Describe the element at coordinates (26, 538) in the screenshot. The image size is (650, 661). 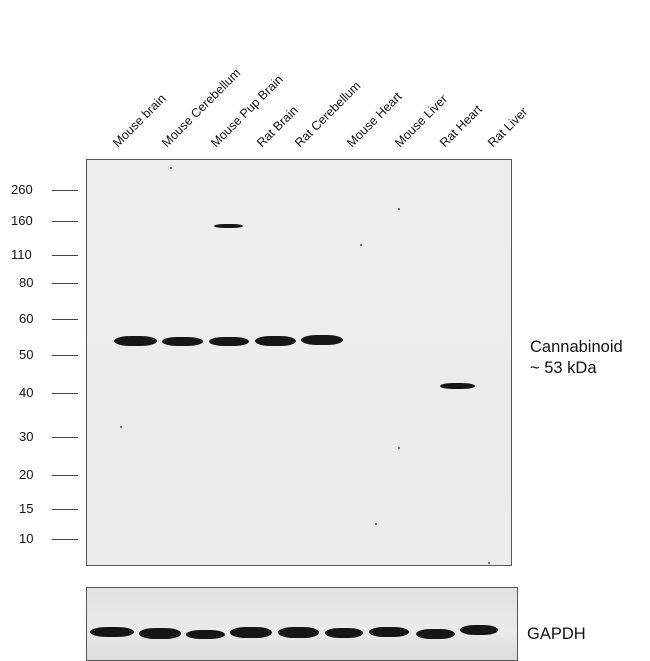
I see `marker-10: 10` at that location.